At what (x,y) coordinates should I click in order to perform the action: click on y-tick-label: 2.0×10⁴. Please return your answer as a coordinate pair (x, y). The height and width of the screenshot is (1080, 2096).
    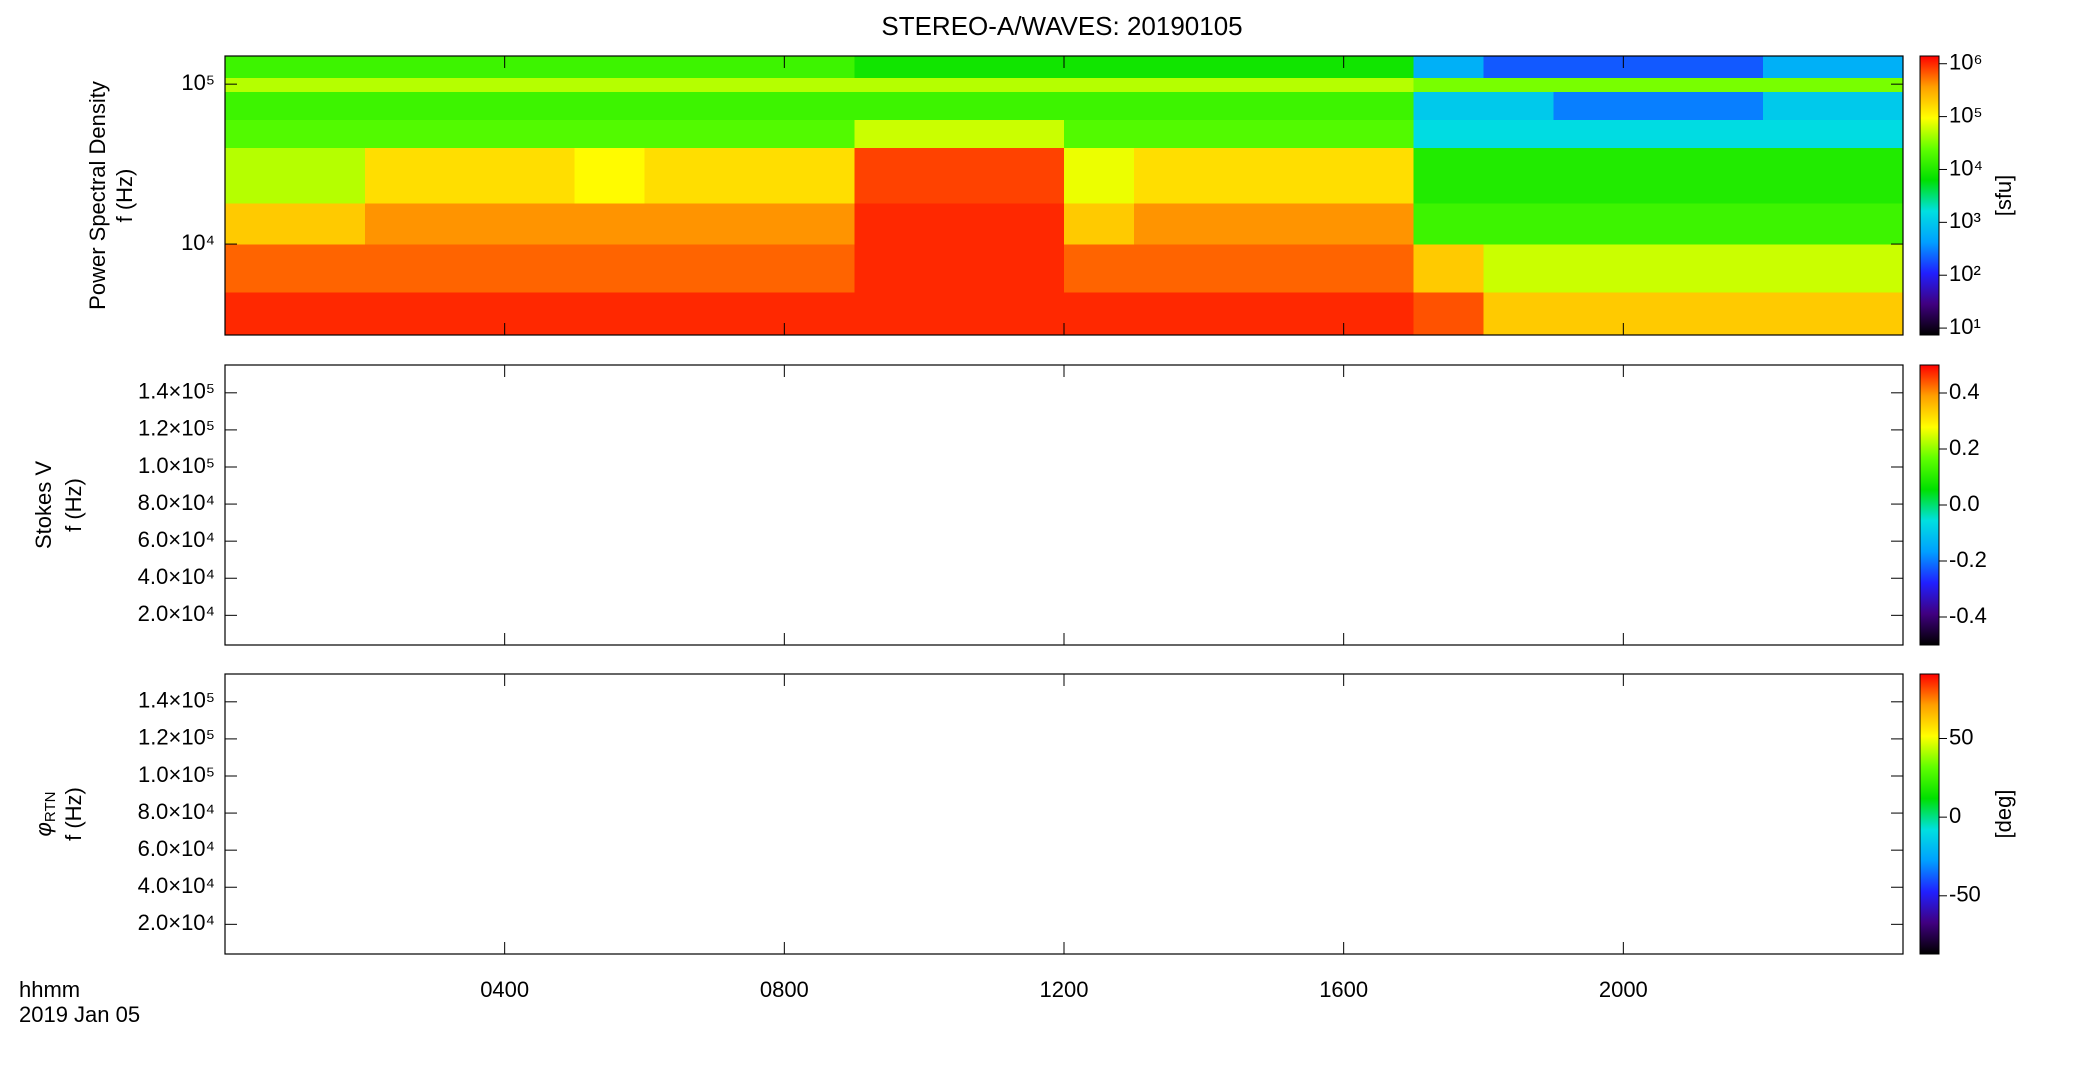
    Looking at the image, I should click on (176, 922).